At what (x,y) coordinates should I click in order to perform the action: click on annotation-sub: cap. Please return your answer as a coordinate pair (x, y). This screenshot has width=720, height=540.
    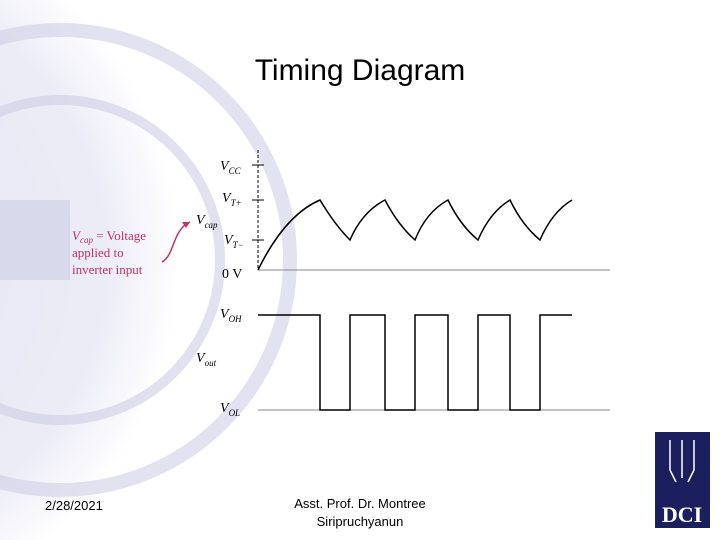
    Looking at the image, I should click on (86, 240).